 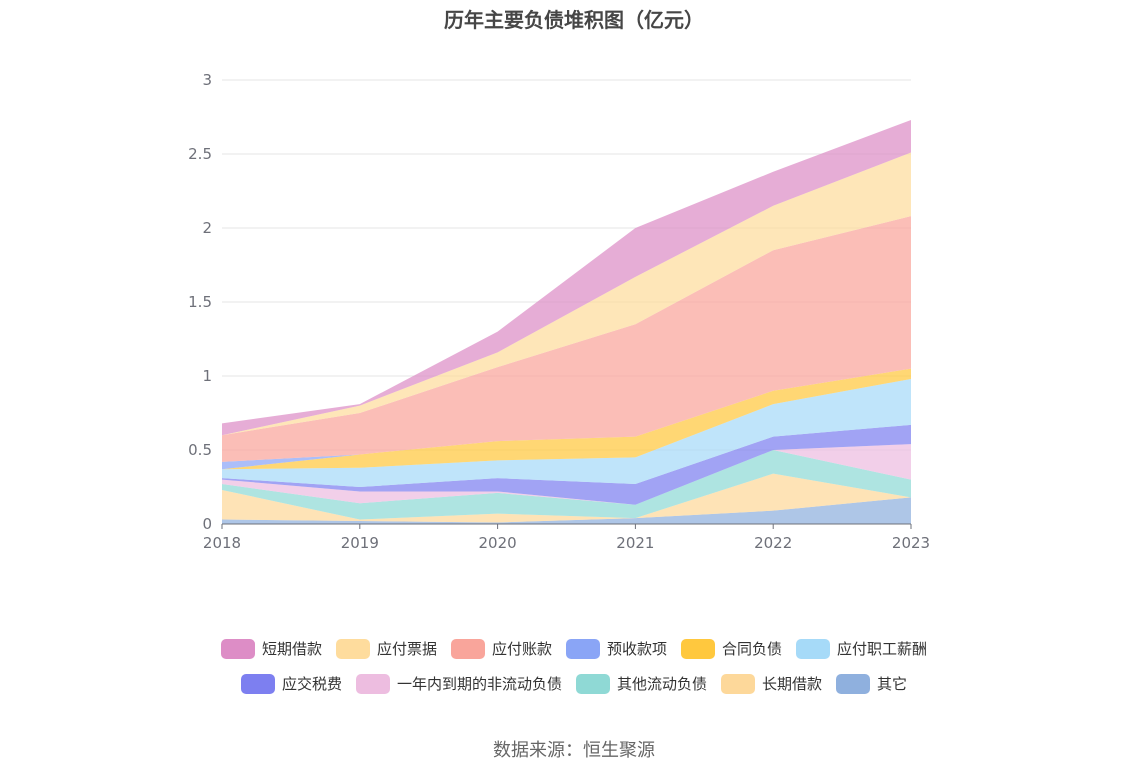 I want to click on x-tick-label: 2019, so click(x=360, y=543).